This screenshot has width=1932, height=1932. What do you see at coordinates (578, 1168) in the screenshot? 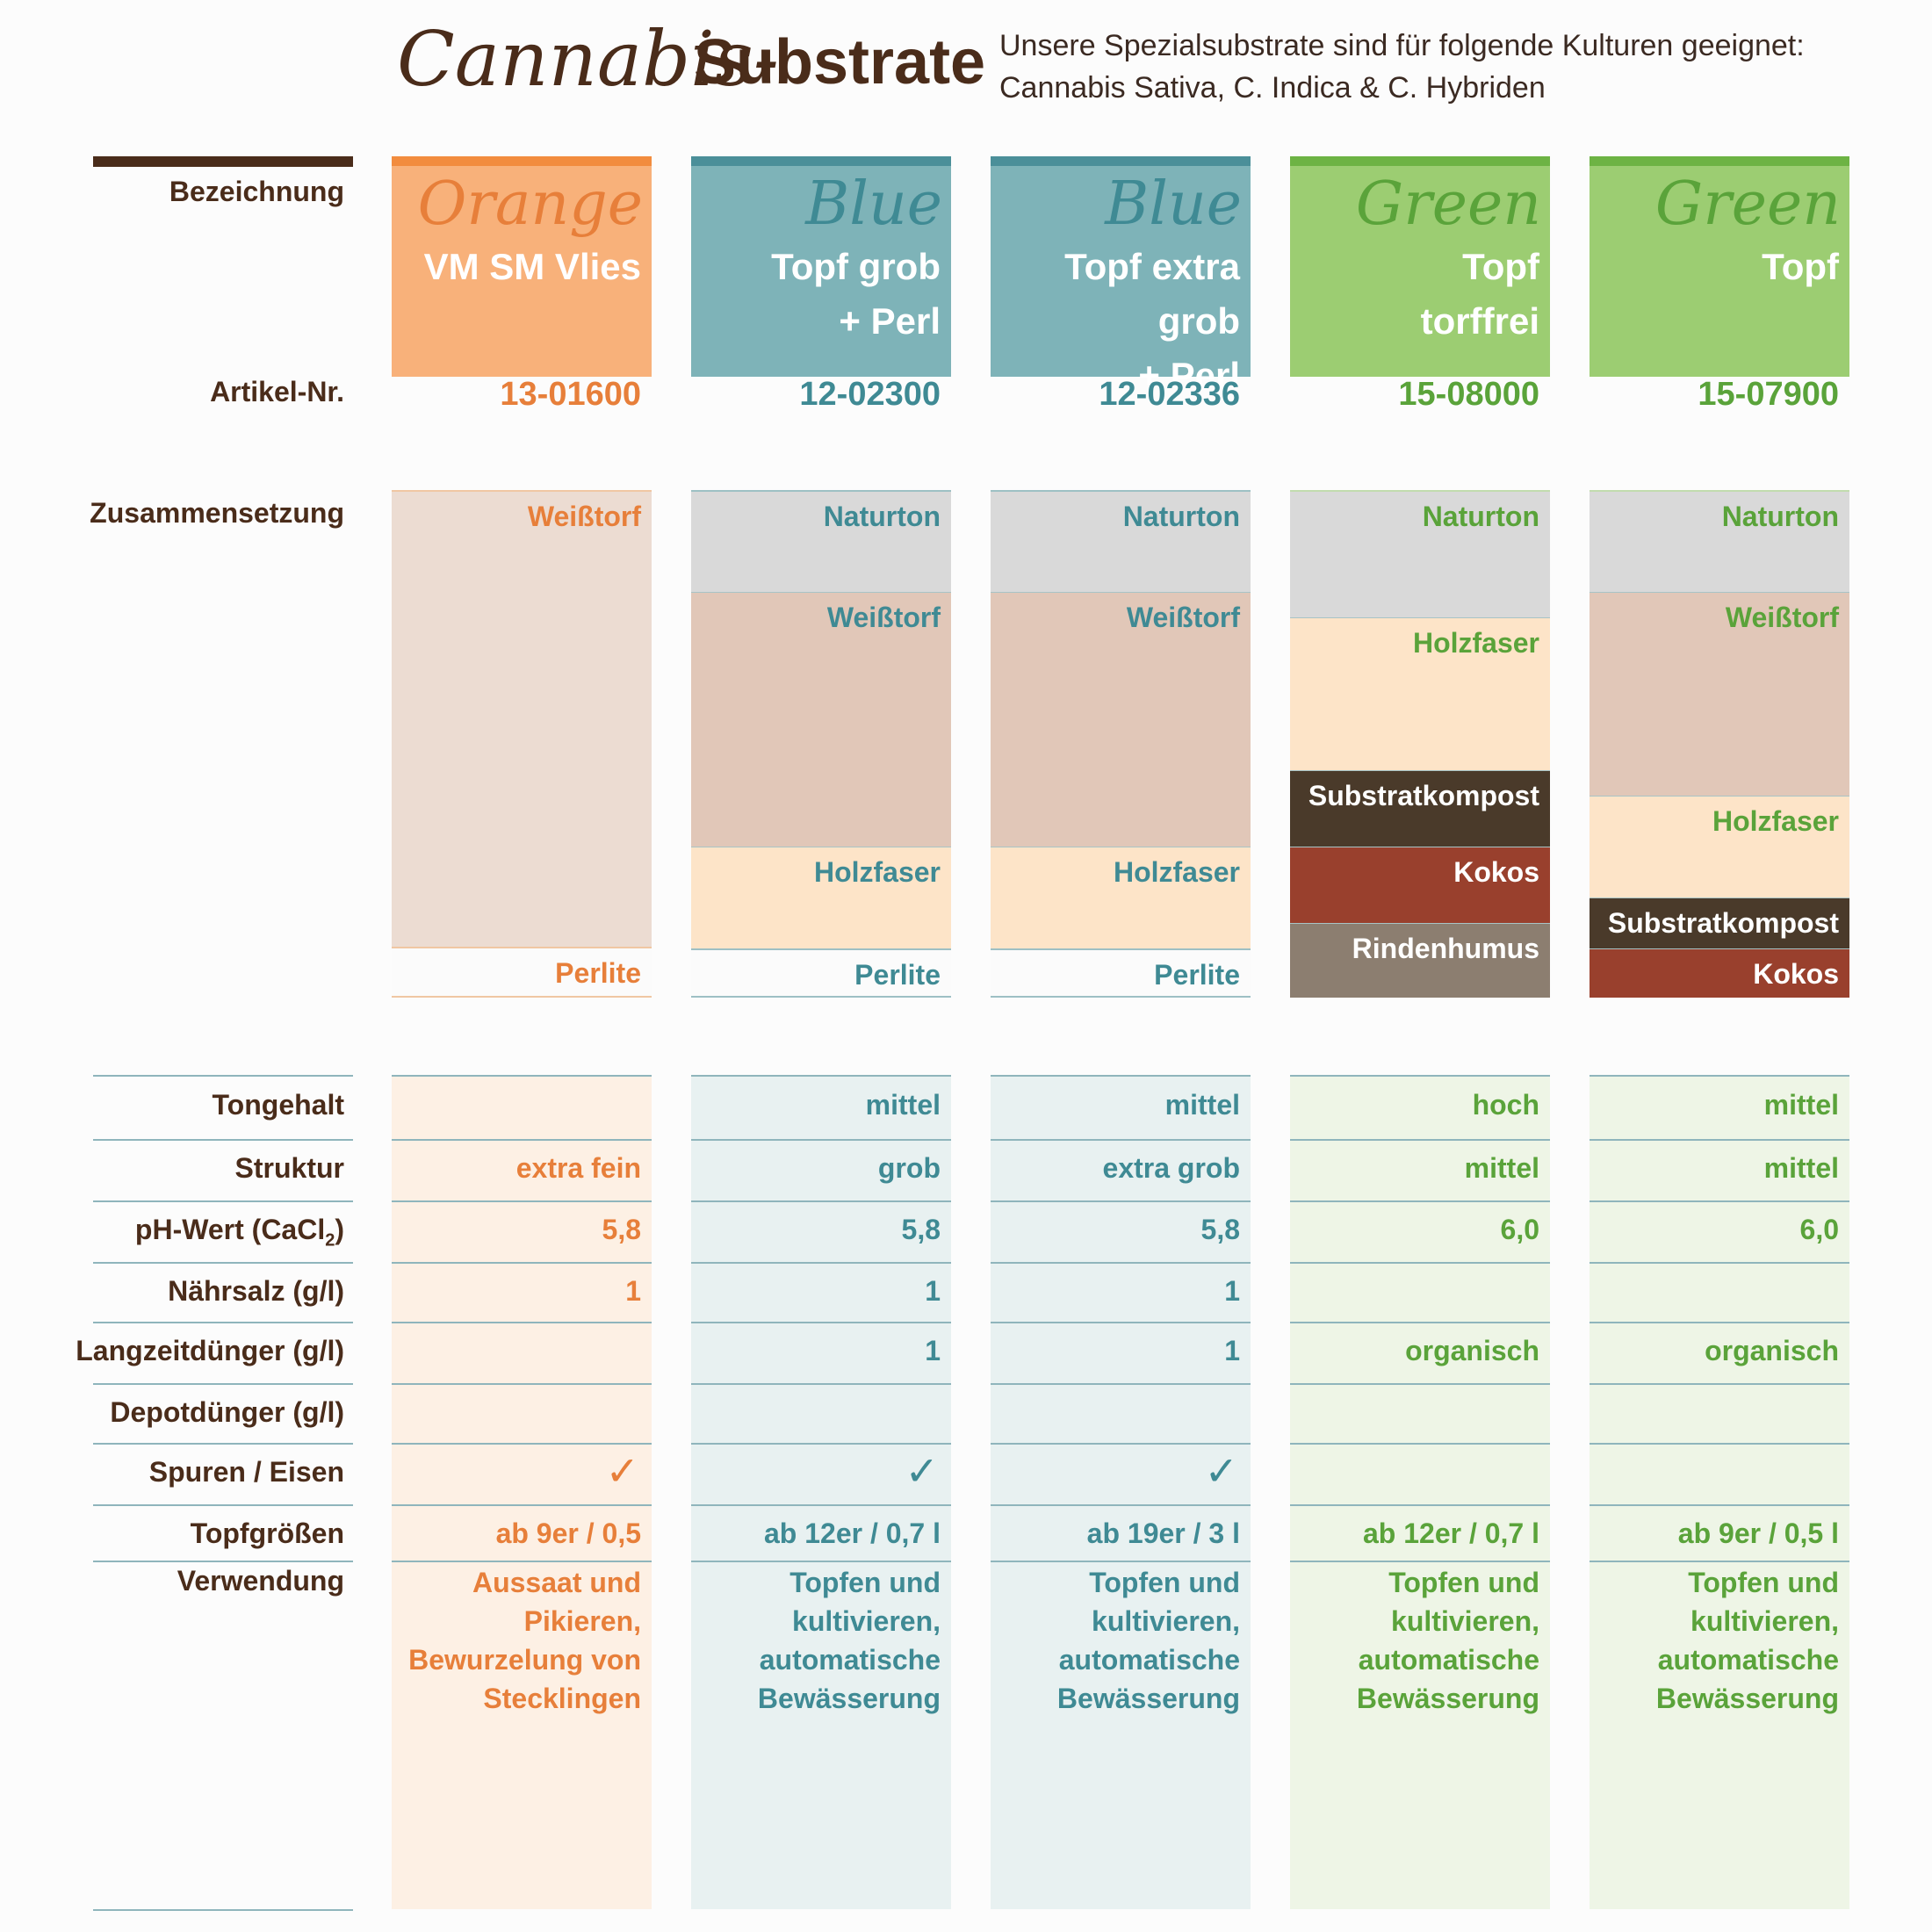
I see `value-struktur: extra fein` at bounding box center [578, 1168].